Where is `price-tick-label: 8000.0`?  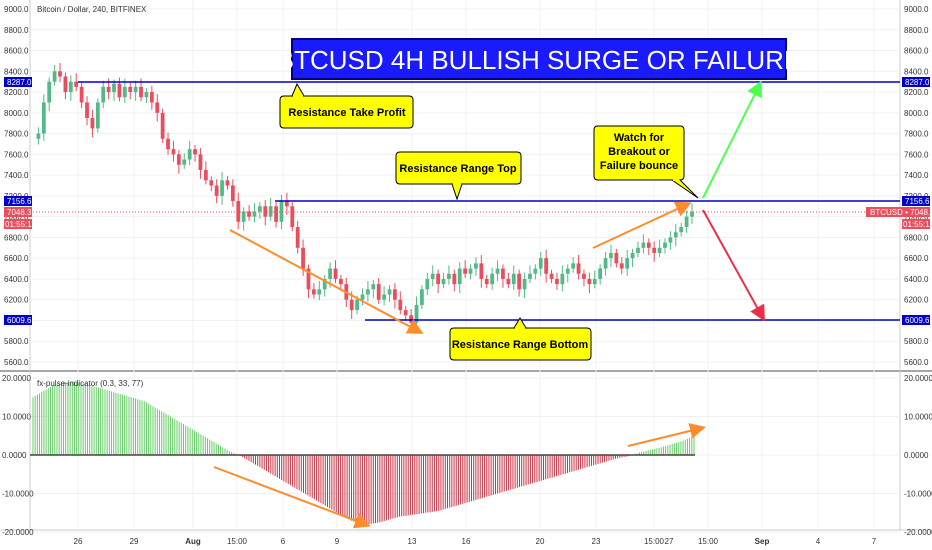
price-tick-label: 8000.0 is located at coordinates (916, 113).